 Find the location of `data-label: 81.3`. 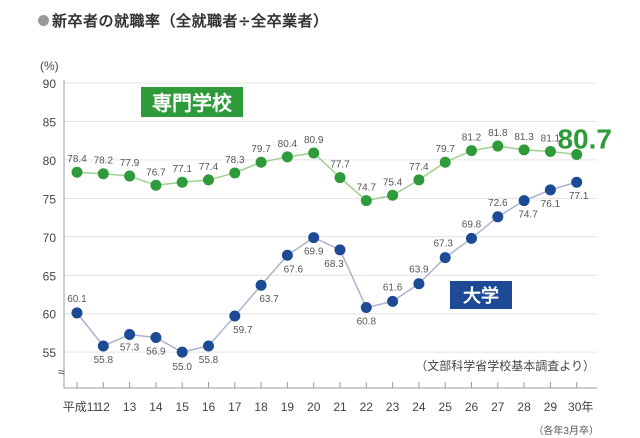

data-label: 81.3 is located at coordinates (524, 137).